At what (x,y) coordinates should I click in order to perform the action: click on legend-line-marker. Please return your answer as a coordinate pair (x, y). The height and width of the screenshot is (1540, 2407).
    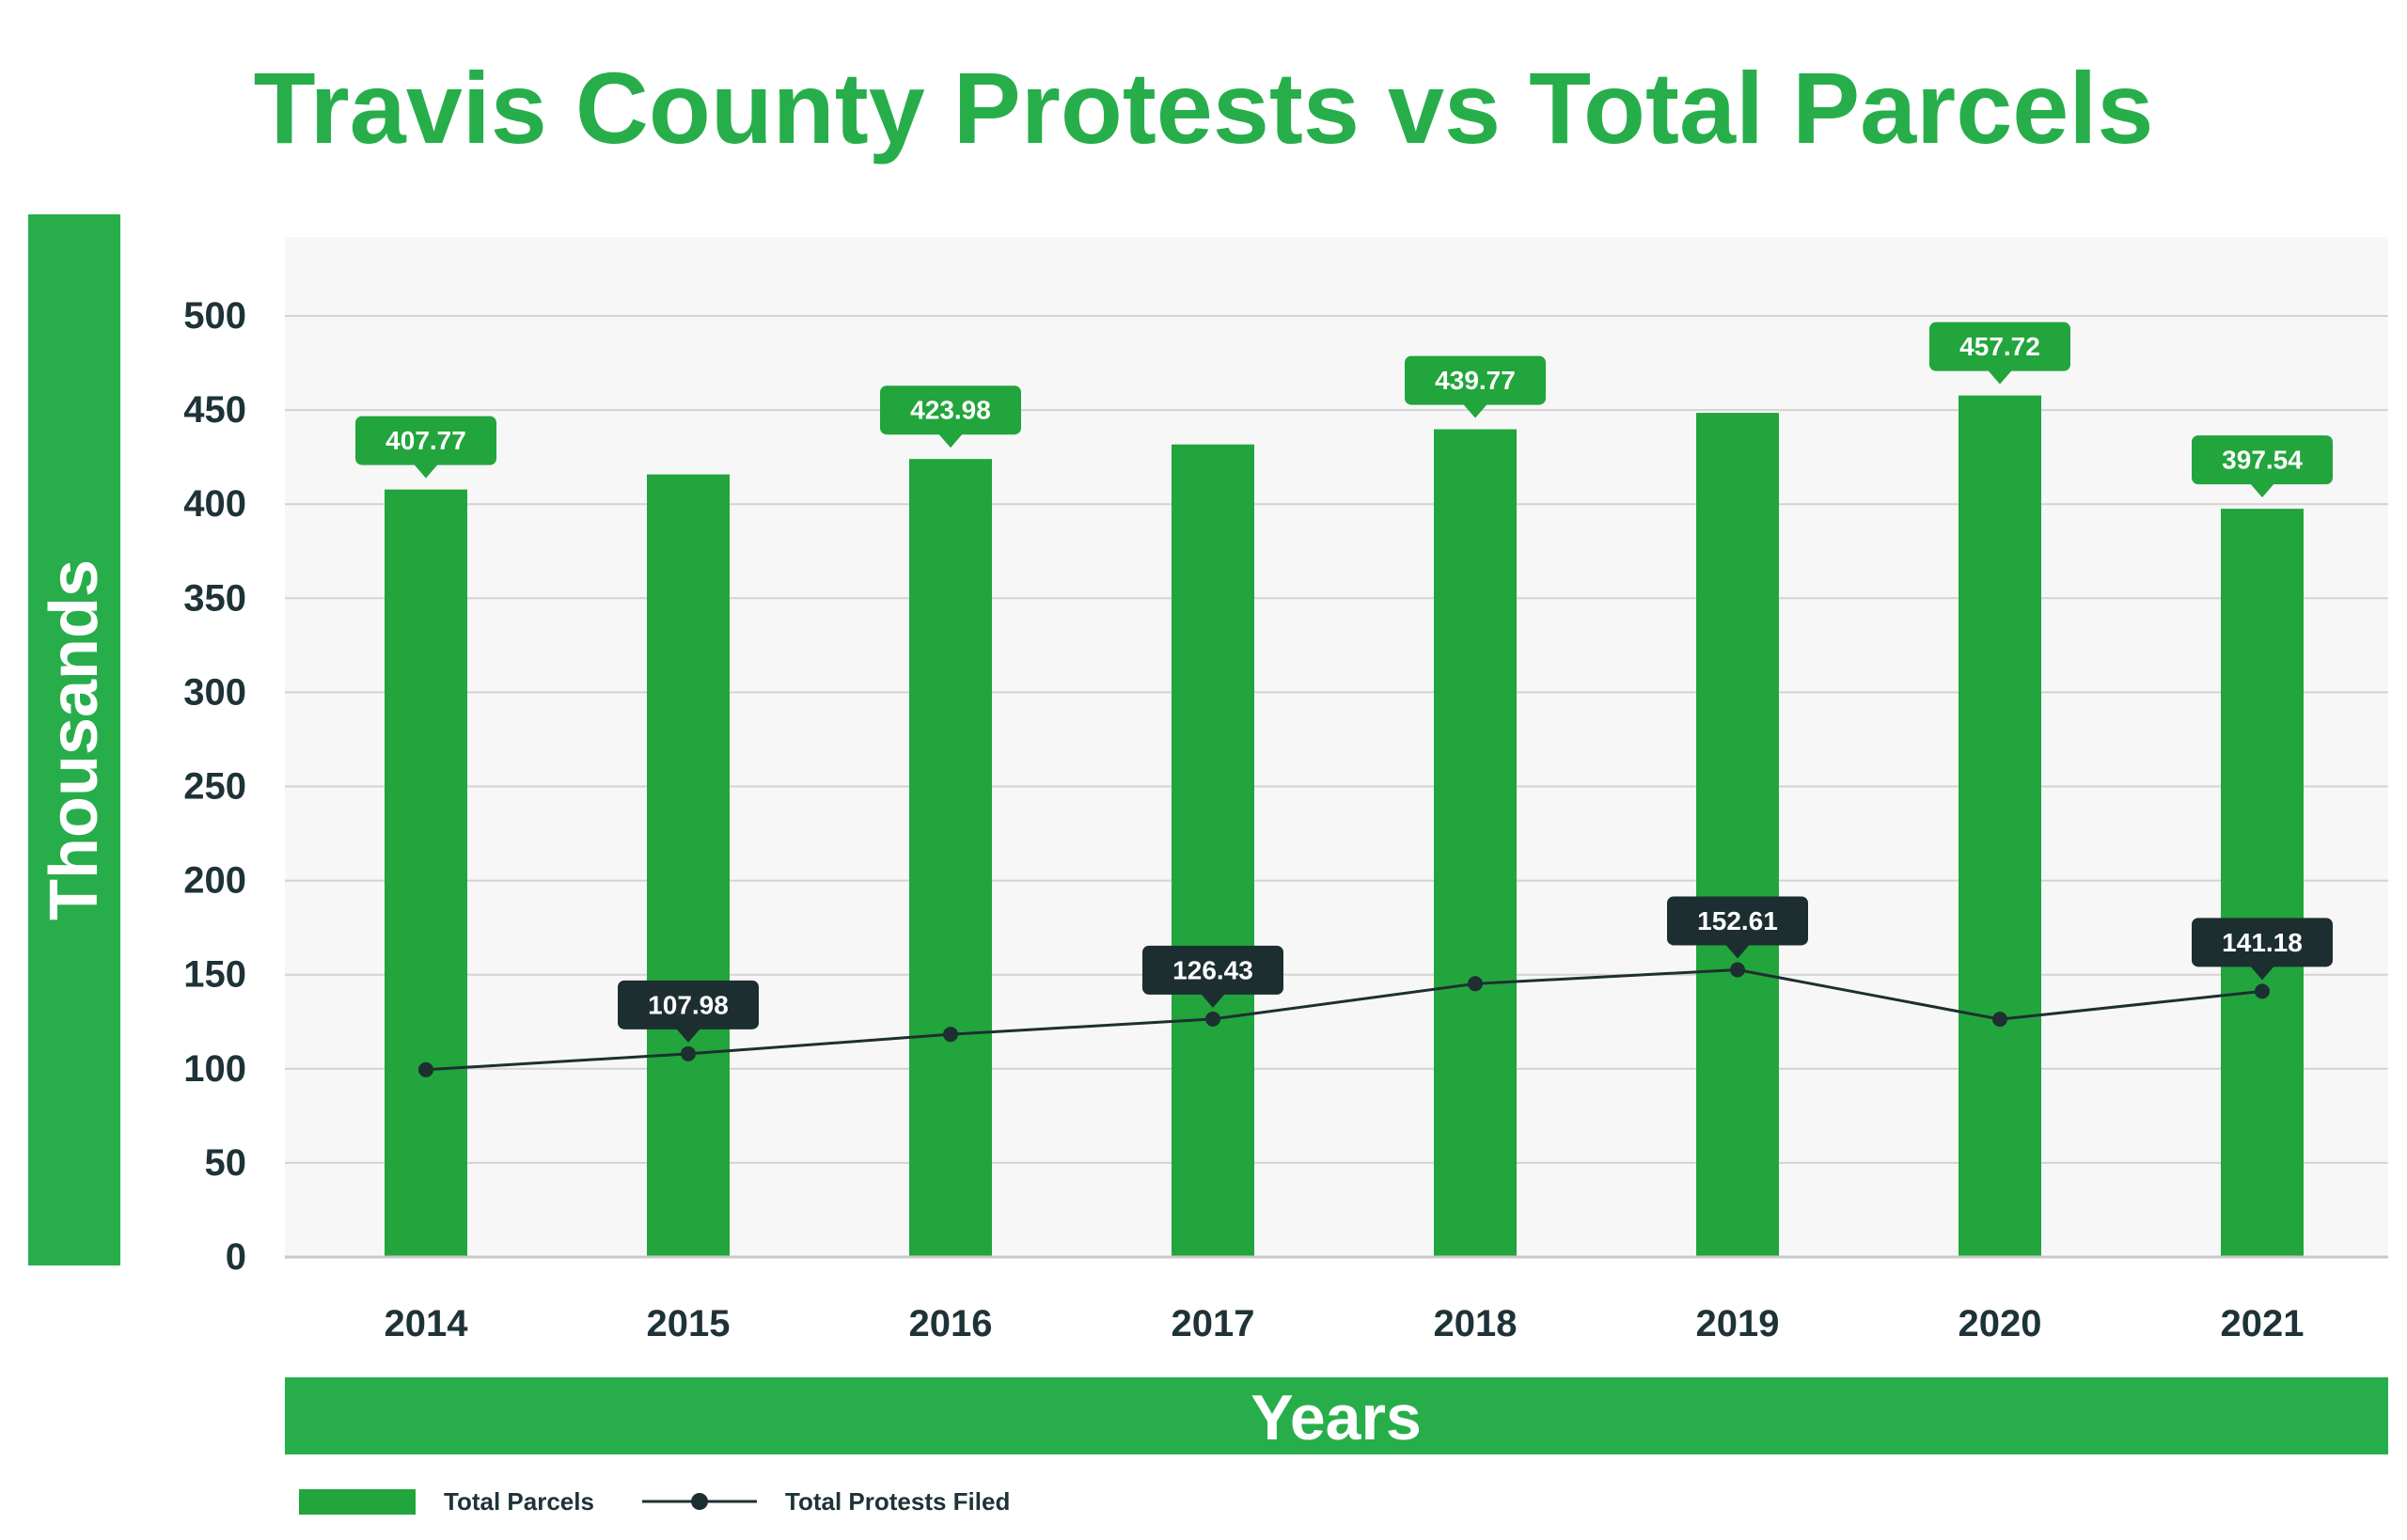
    Looking at the image, I should click on (699, 1502).